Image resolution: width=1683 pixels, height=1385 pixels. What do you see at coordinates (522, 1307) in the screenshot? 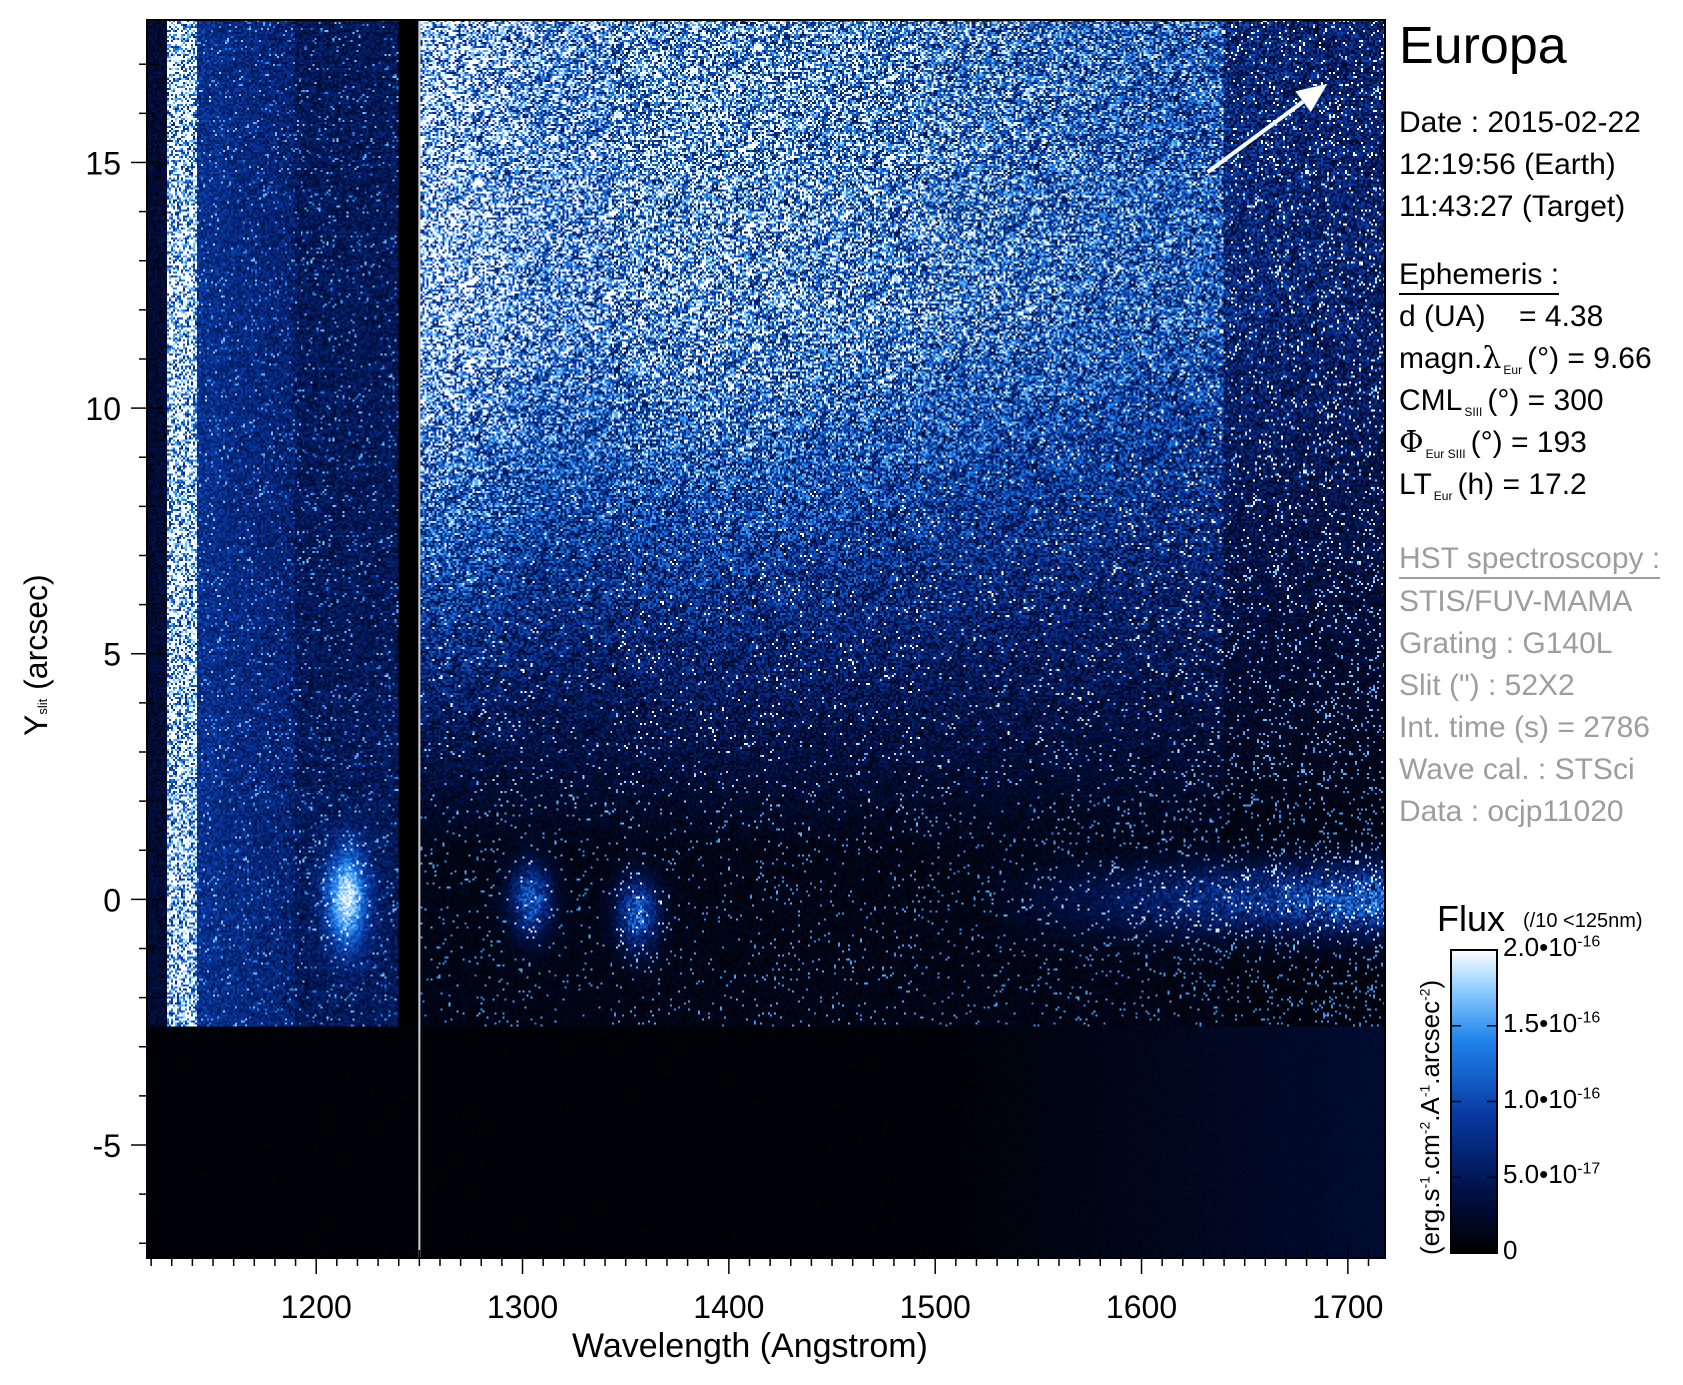
I see `x-tick-label: 1300` at bounding box center [522, 1307].